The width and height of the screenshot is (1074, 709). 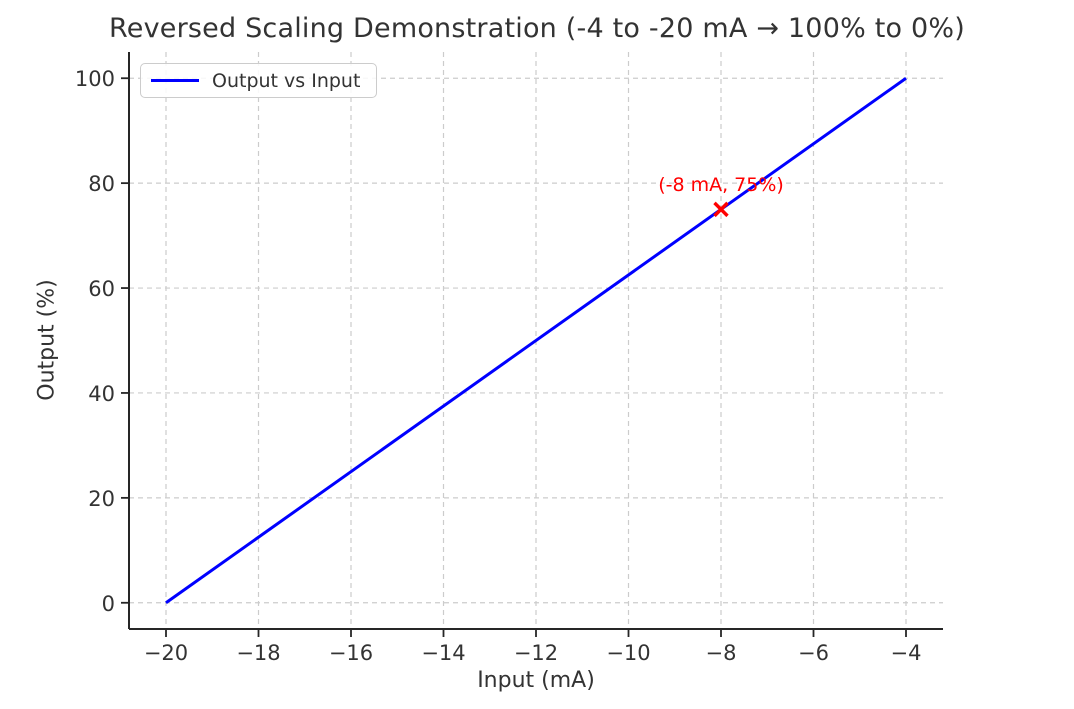 What do you see at coordinates (101, 289) in the screenshot?
I see `y-tick-label: 60` at bounding box center [101, 289].